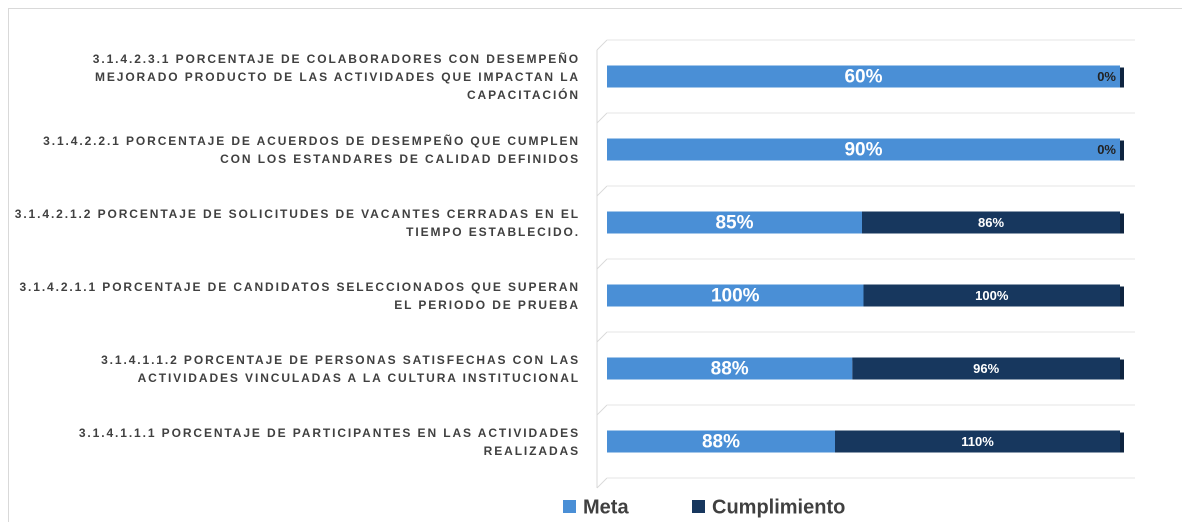 The height and width of the screenshot is (522, 1184). I want to click on data-label: 90%, so click(863, 150).